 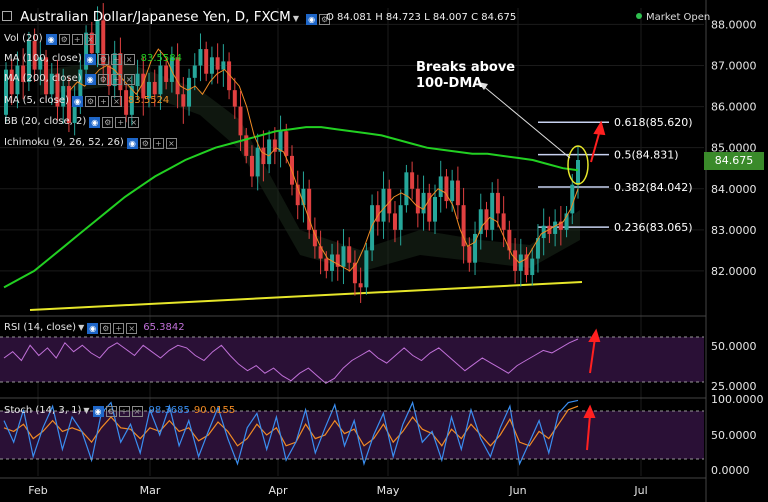 I want to click on indicator-bb: BB (20, close, 2) ◉ ⚙ + ×, so click(x=72, y=122).